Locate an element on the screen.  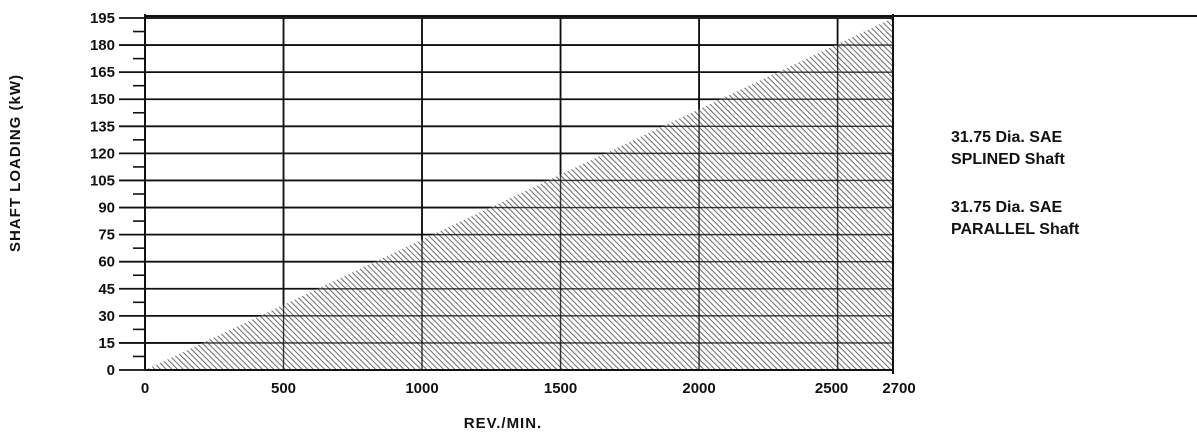
note-parallel-line2: PARALLEL Shaft is located at coordinates (1015, 229).